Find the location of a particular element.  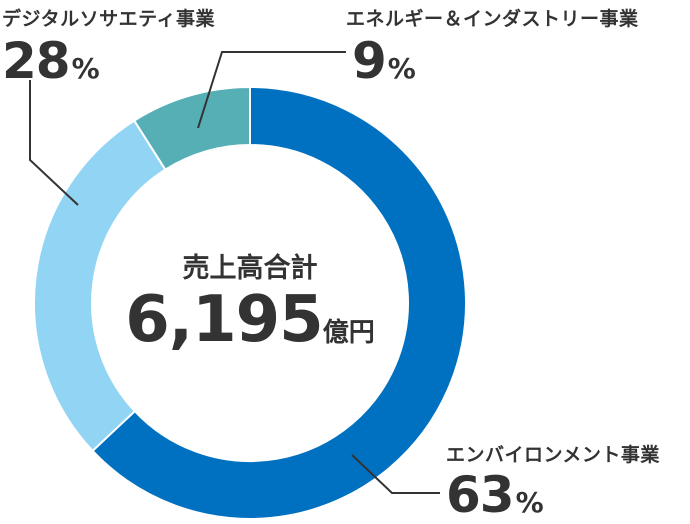

leader-line-digital is located at coordinates (54, 143).